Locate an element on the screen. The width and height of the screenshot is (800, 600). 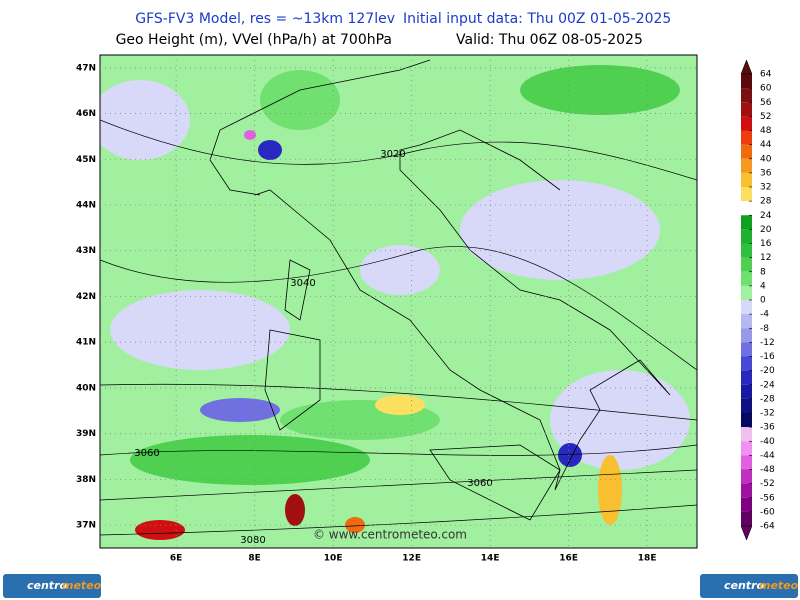
lat-label: 37N is located at coordinates (86, 526).